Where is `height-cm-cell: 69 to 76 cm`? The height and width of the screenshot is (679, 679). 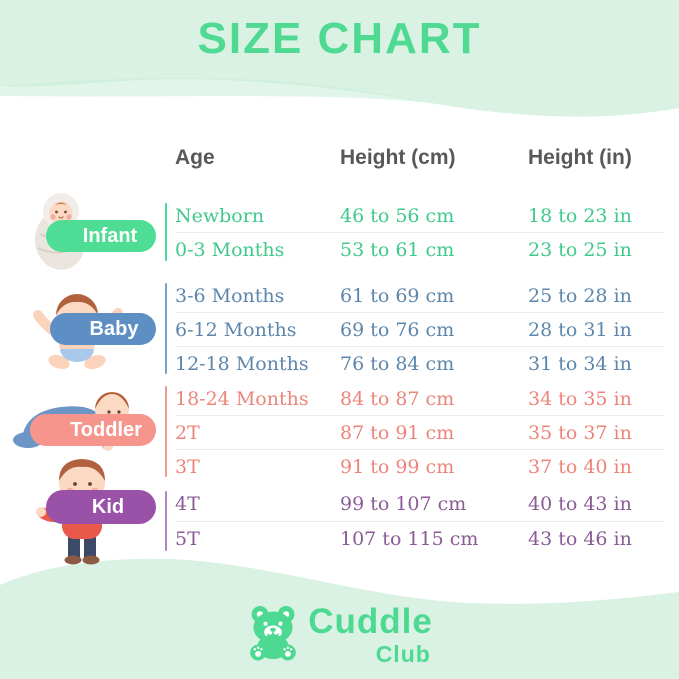
height-cm-cell: 69 to 76 cm is located at coordinates (397, 329).